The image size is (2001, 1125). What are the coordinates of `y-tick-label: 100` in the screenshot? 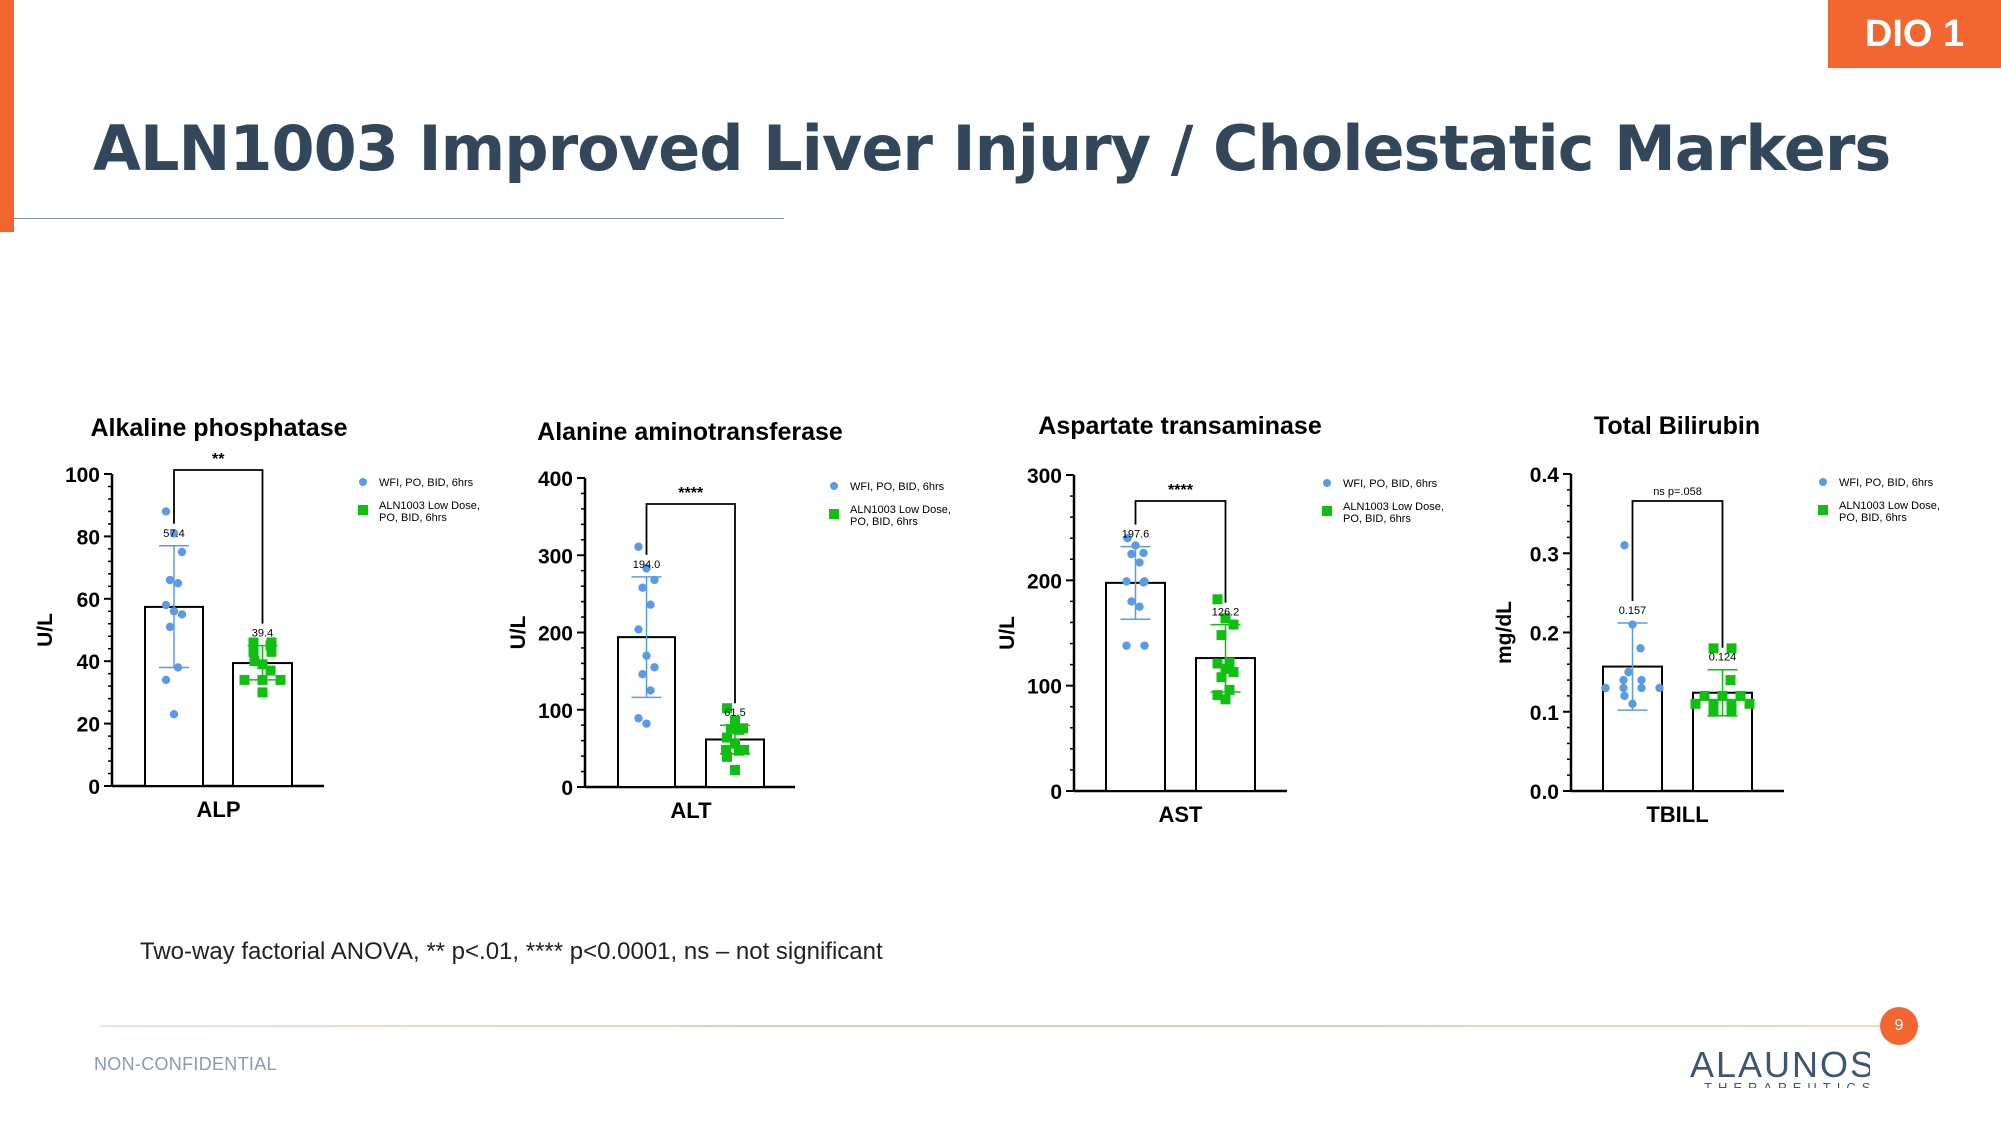 It's located at (1044, 687).